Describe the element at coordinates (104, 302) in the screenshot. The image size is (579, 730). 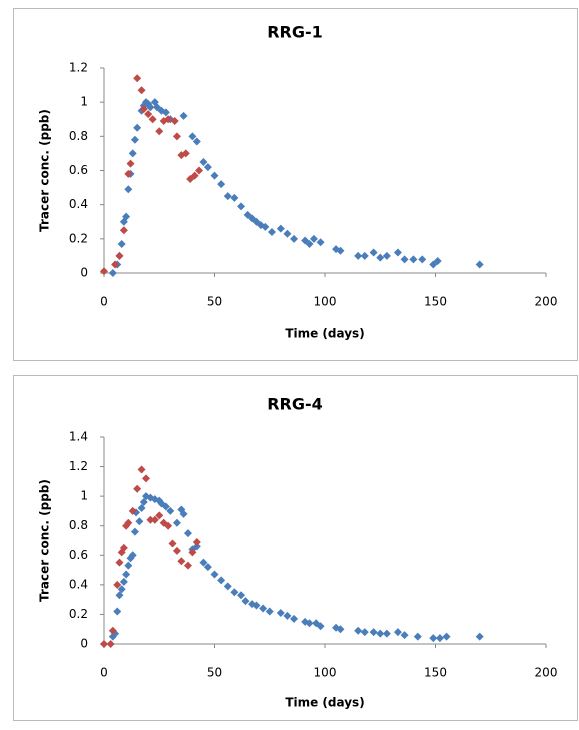
I see `x-tick-label: 0` at that location.